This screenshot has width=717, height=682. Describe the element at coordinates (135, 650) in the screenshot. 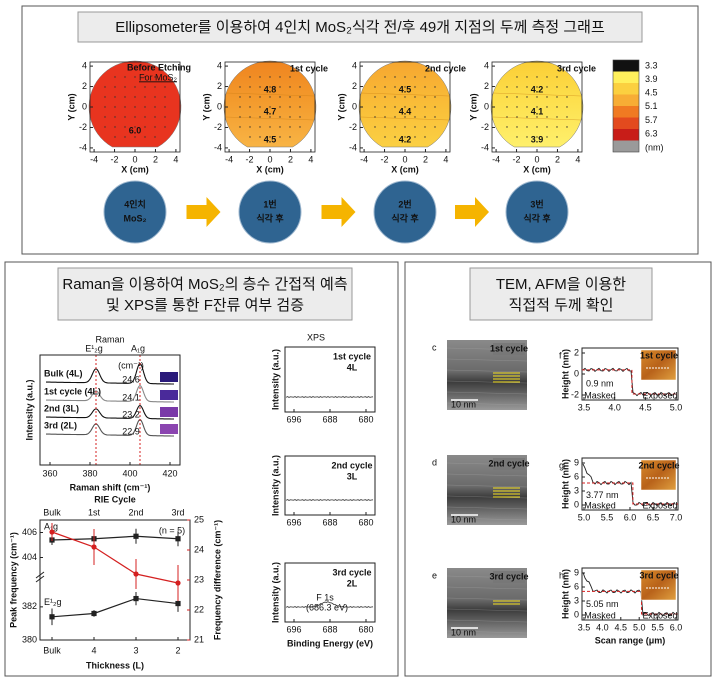

I see `x-tick-label: 3` at that location.